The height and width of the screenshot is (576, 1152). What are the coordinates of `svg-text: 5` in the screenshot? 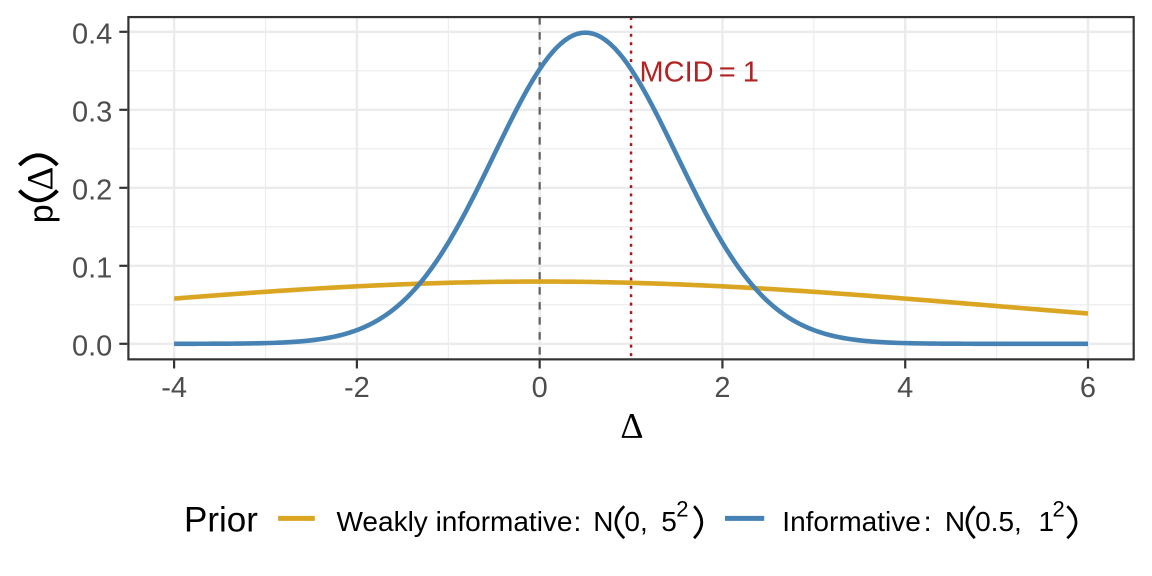 It's located at (669, 521).